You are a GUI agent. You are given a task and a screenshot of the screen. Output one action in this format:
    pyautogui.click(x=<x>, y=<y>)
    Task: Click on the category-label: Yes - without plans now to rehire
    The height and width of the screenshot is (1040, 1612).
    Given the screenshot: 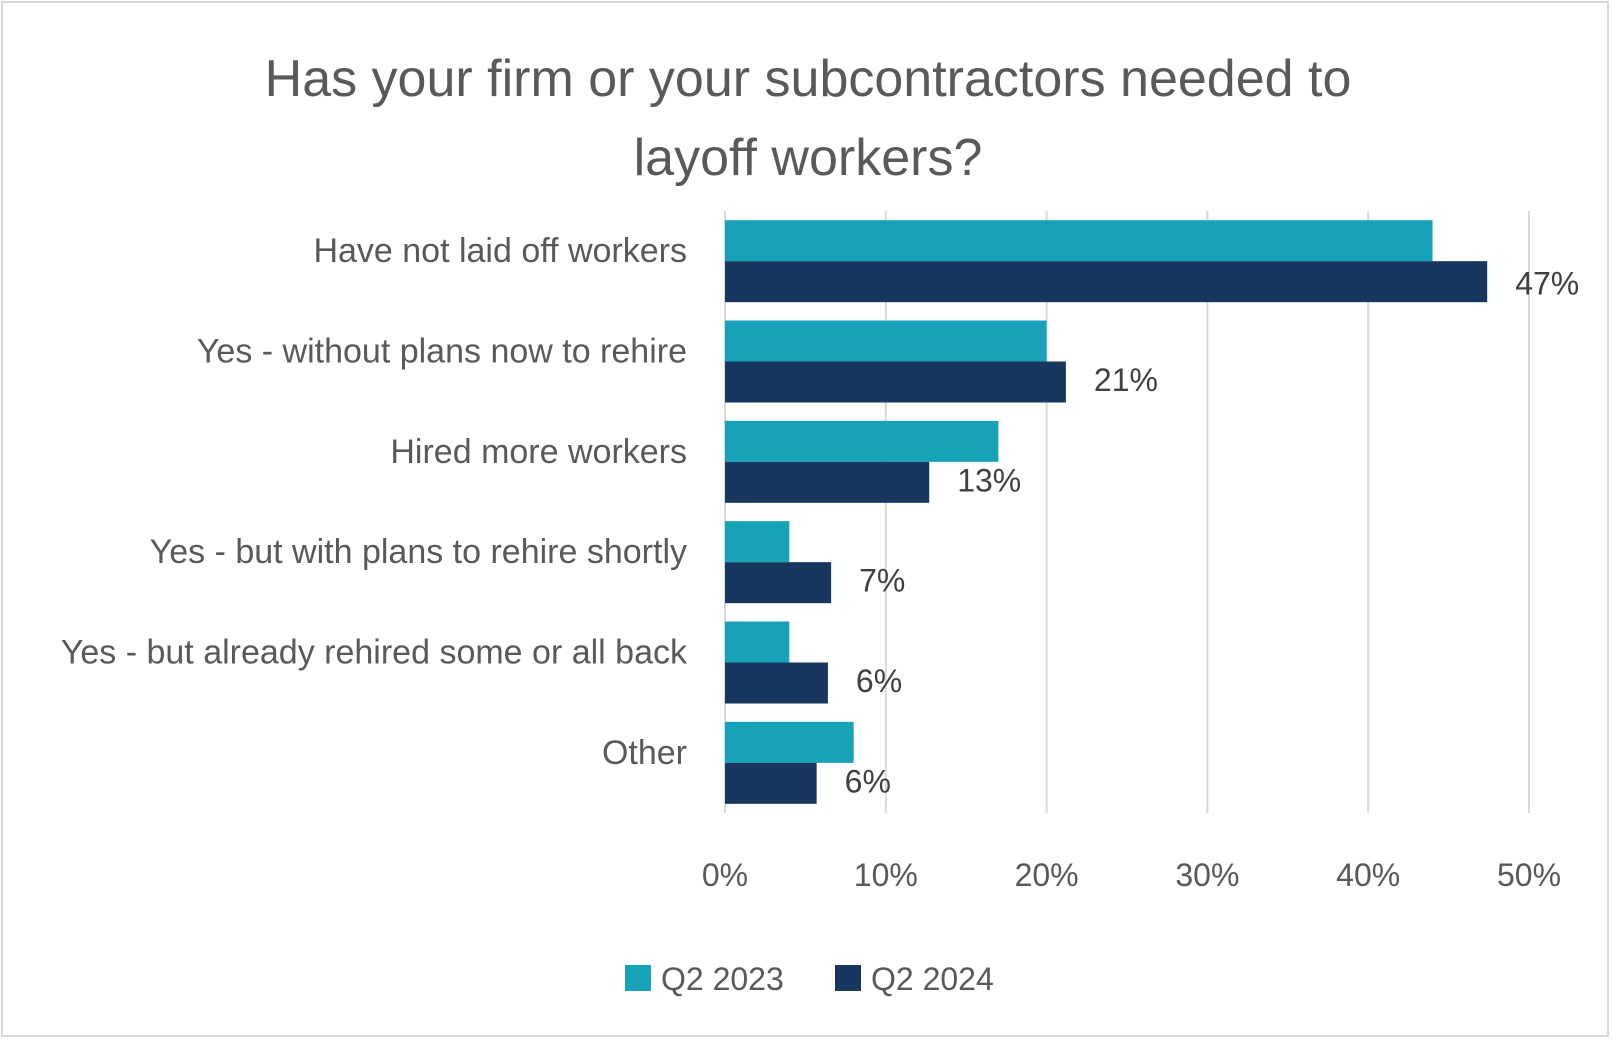 What is the action you would take?
    pyautogui.click(x=442, y=352)
    